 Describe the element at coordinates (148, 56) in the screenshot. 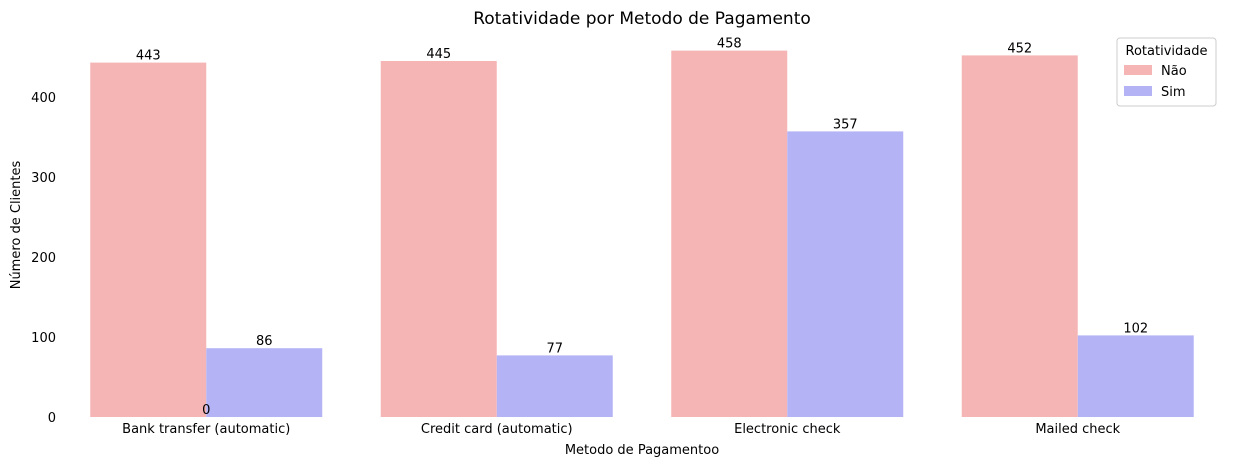

I see `data-label: 443` at that location.